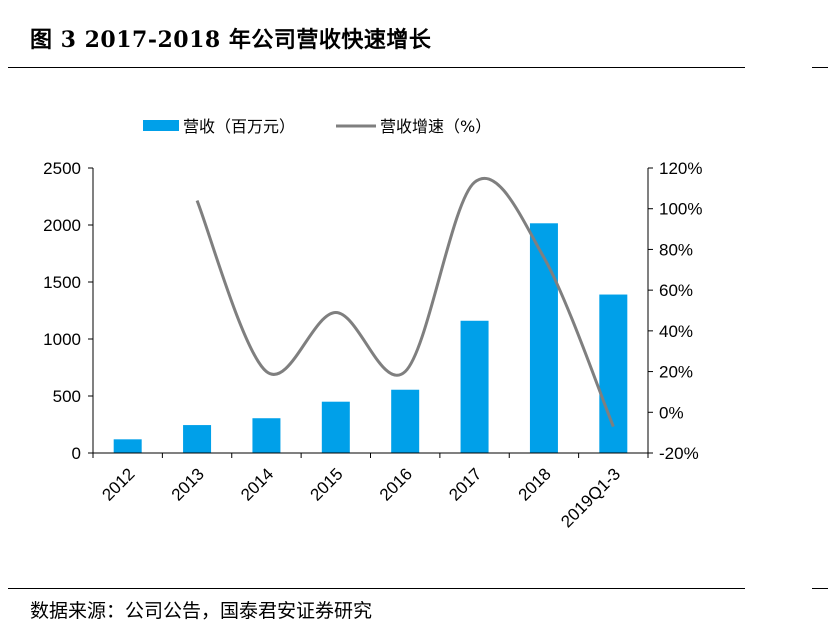 Image resolution: width=828 pixels, height=643 pixels. I want to click on left-tick-label: 0, so click(76, 453).